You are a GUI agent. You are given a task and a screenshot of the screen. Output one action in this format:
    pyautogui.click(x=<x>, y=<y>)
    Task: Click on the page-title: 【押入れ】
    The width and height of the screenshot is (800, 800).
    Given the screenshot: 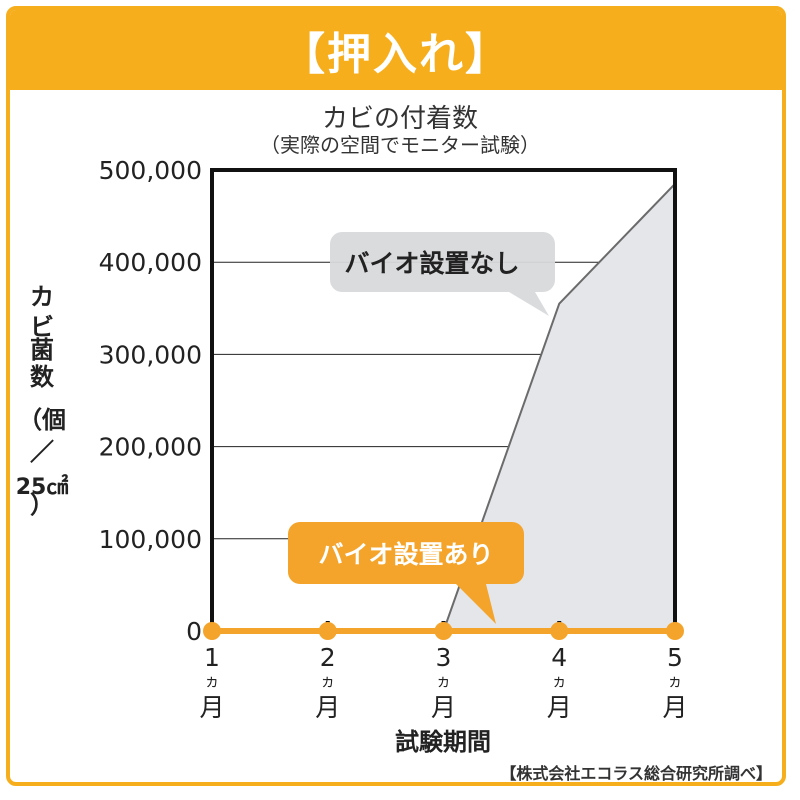 What is the action you would take?
    pyautogui.click(x=396, y=54)
    